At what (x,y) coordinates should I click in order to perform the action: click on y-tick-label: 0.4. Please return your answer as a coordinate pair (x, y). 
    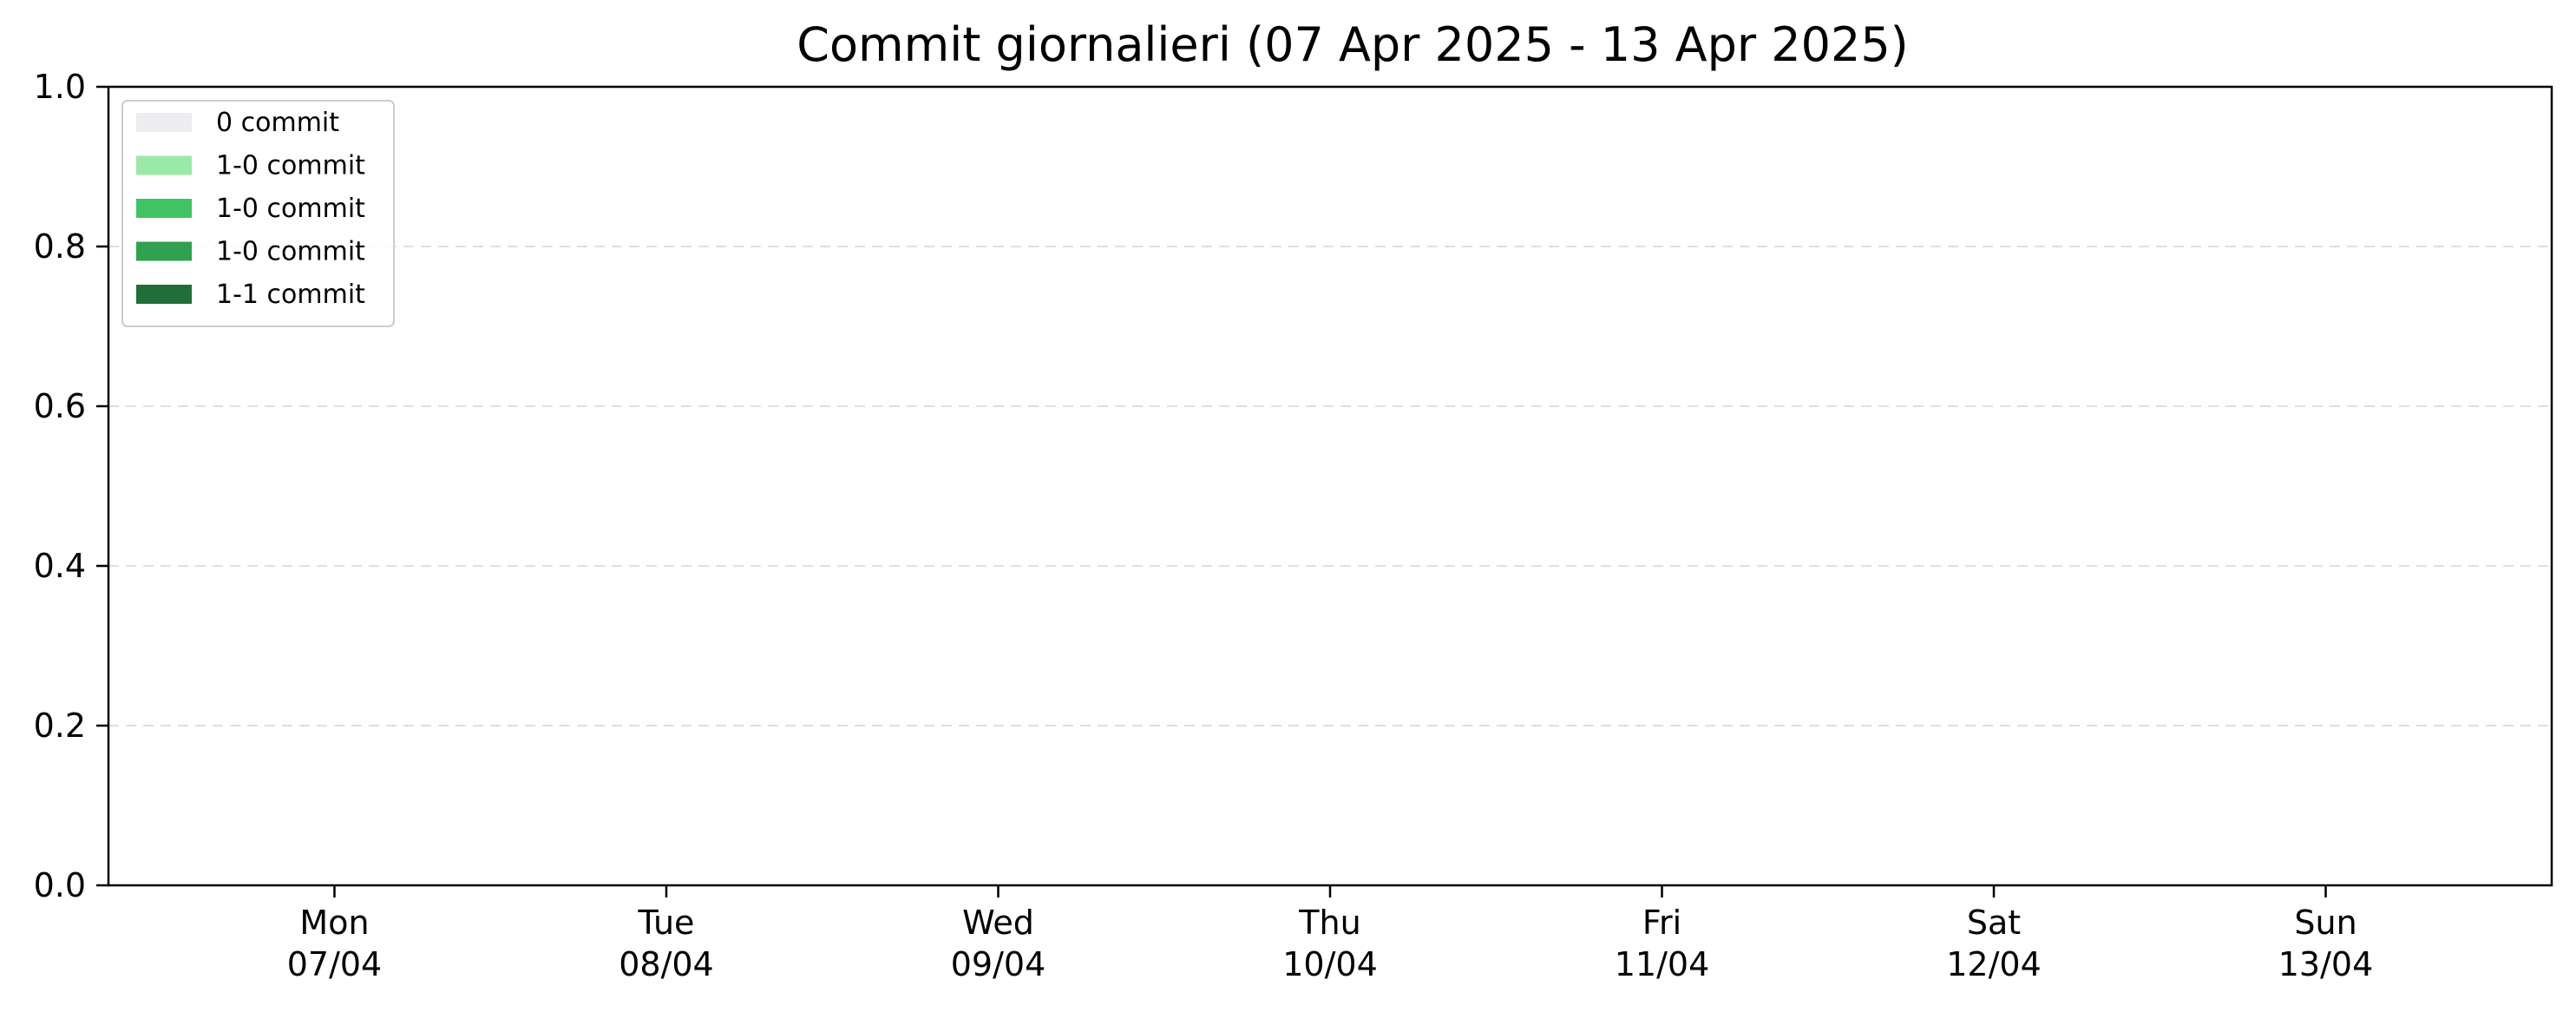
    Looking at the image, I should click on (60, 566).